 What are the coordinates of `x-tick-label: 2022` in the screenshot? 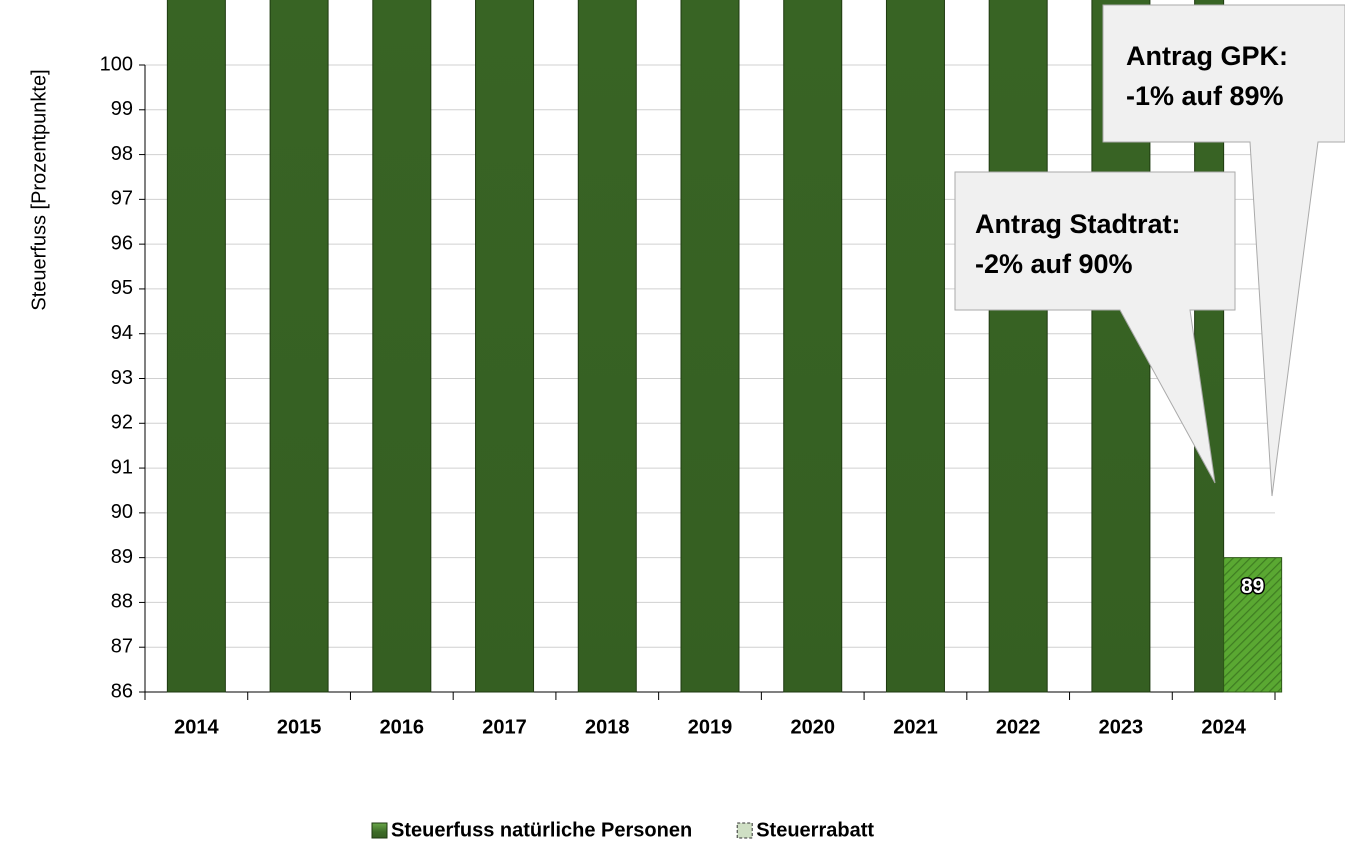 It's located at (1018, 727).